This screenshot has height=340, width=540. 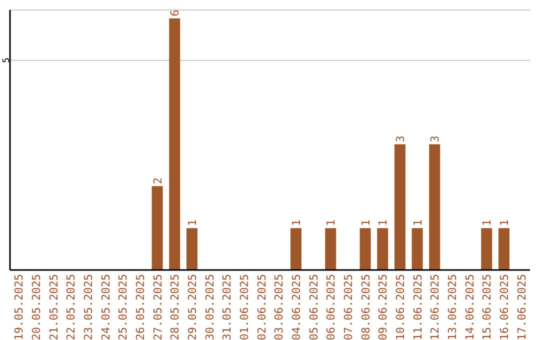 What do you see at coordinates (348, 307) in the screenshot?
I see `x-tick-label: 07.06.2025` at bounding box center [348, 307].